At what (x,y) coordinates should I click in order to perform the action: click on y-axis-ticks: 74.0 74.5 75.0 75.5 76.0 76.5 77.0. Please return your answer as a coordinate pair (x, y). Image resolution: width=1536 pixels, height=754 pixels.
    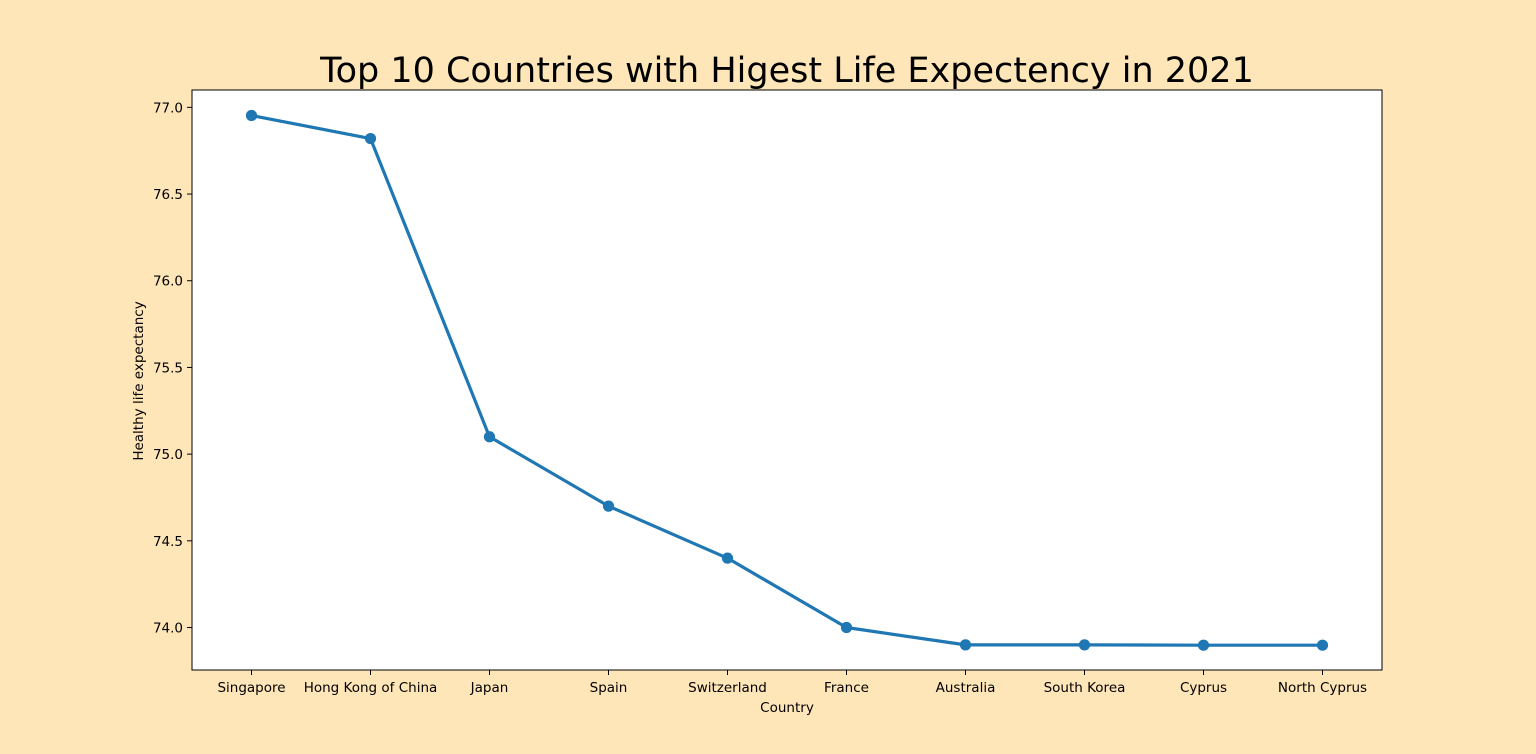
    Looking at the image, I should click on (172, 368).